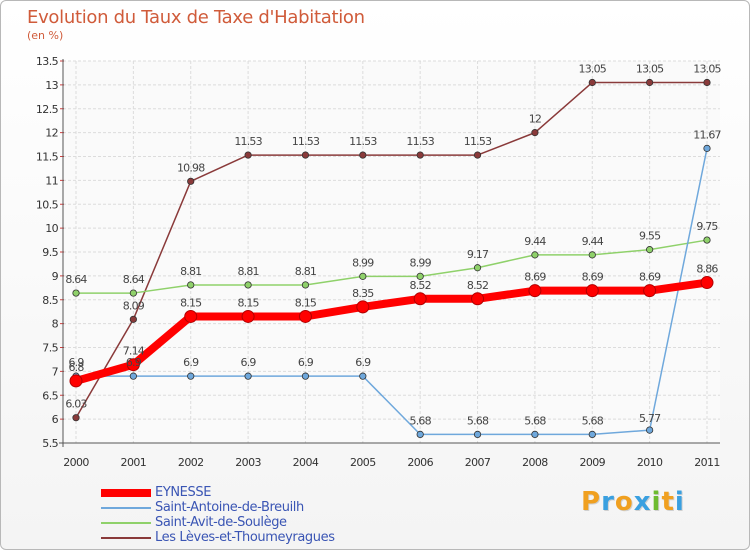 This screenshot has width=750, height=550. What do you see at coordinates (76, 367) in the screenshot?
I see `data-label-eynesse: 6.8` at bounding box center [76, 367].